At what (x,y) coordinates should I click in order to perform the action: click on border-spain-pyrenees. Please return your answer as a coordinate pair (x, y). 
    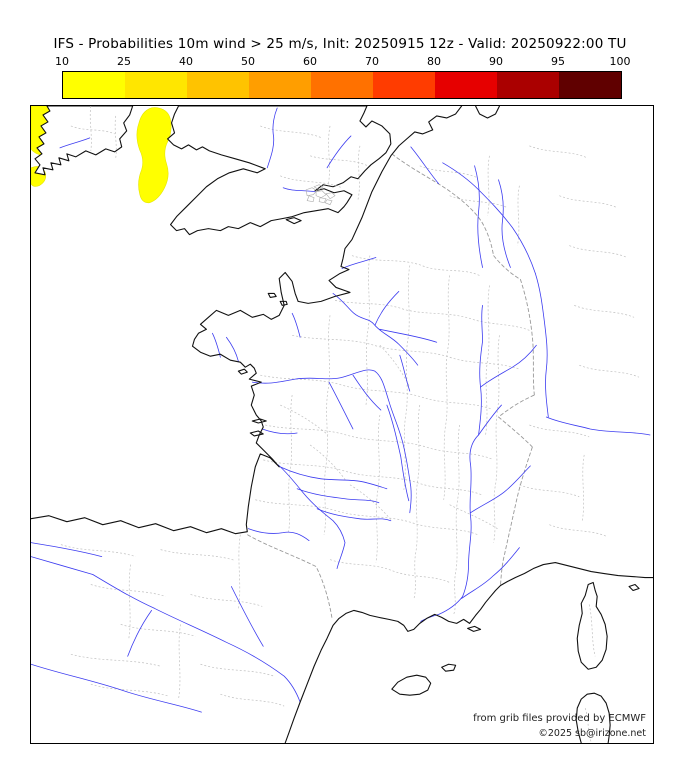
    Looking at the image, I should click on (290, 576).